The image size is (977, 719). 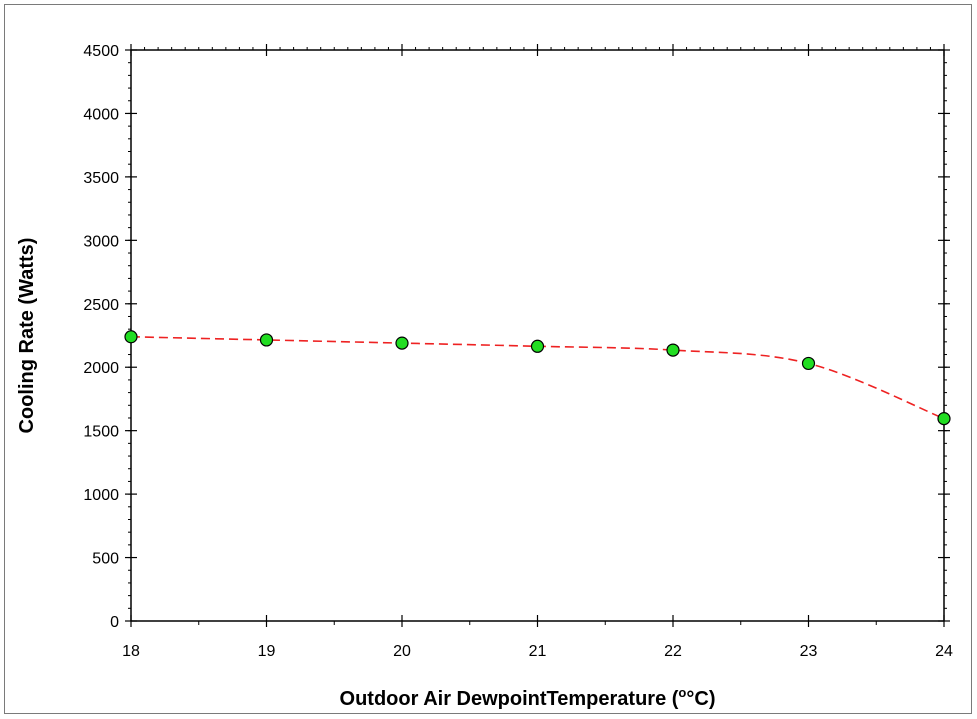 What do you see at coordinates (101, 337) in the screenshot?
I see `y-tick-labels: 0 500 1000 1500 2000 2500 3000 3500 4000 4500` at bounding box center [101, 337].